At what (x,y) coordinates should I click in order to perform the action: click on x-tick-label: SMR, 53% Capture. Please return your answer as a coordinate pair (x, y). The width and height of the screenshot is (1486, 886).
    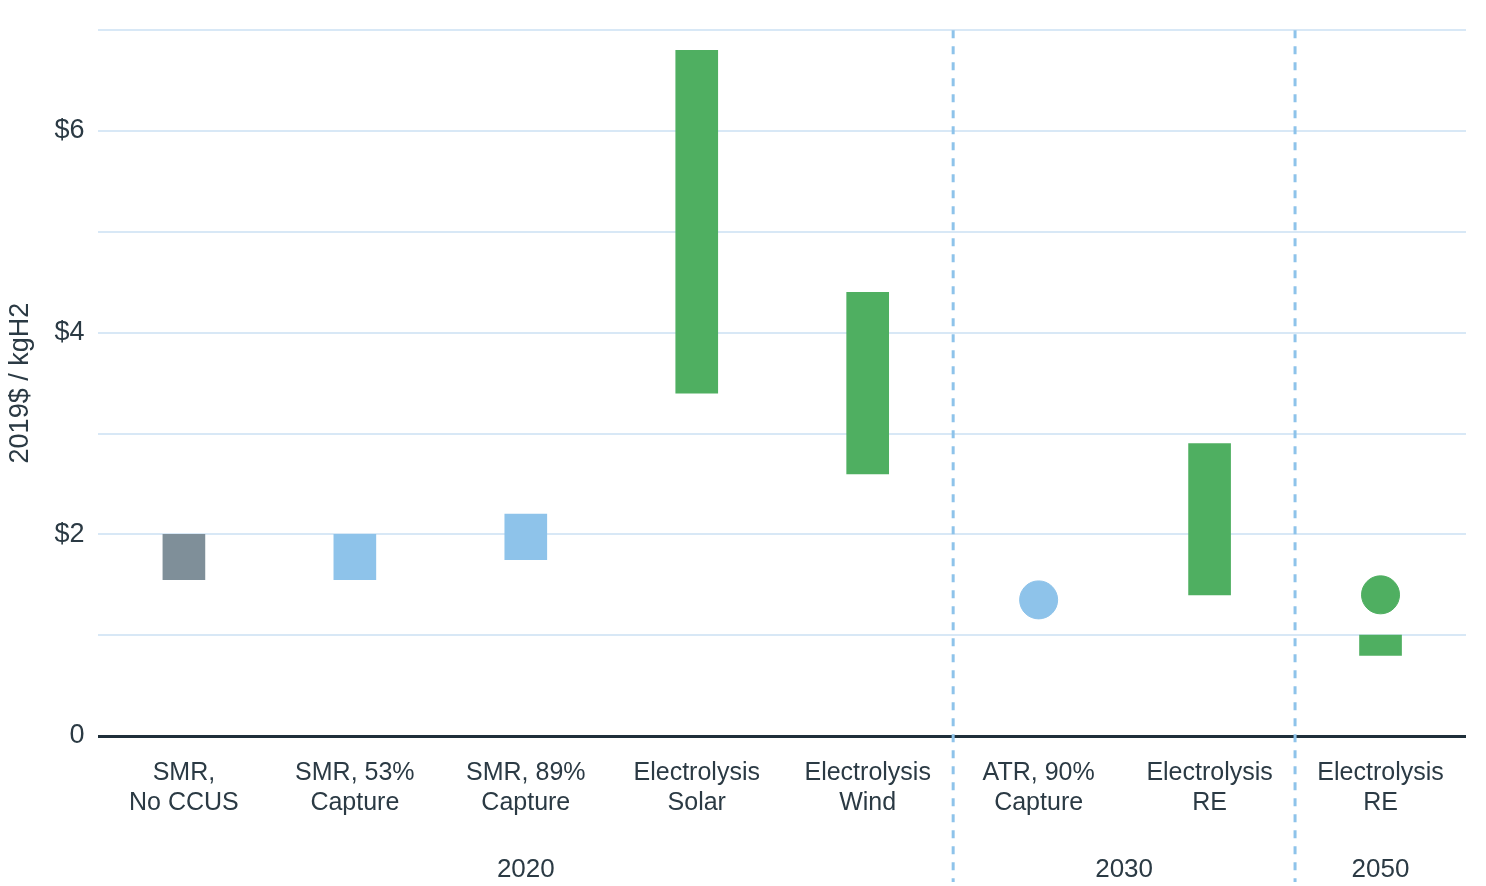
    Looking at the image, I should click on (355, 785).